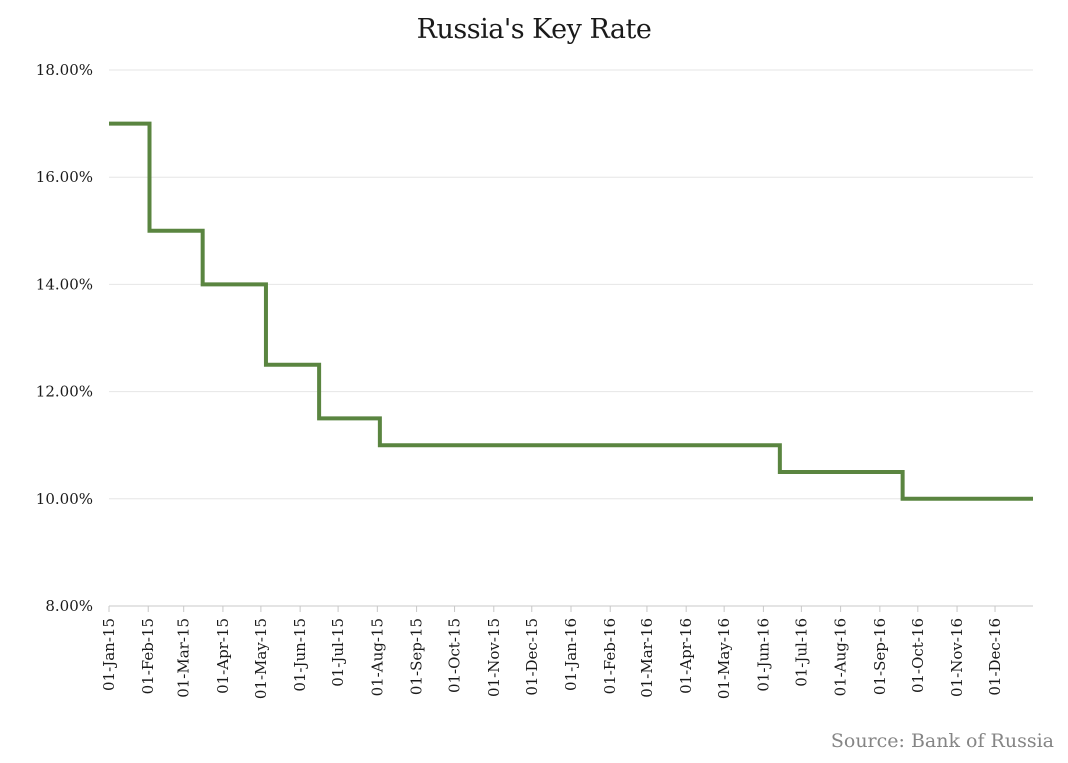  I want to click on chart-title: Russia's Key Rate, so click(534, 29).